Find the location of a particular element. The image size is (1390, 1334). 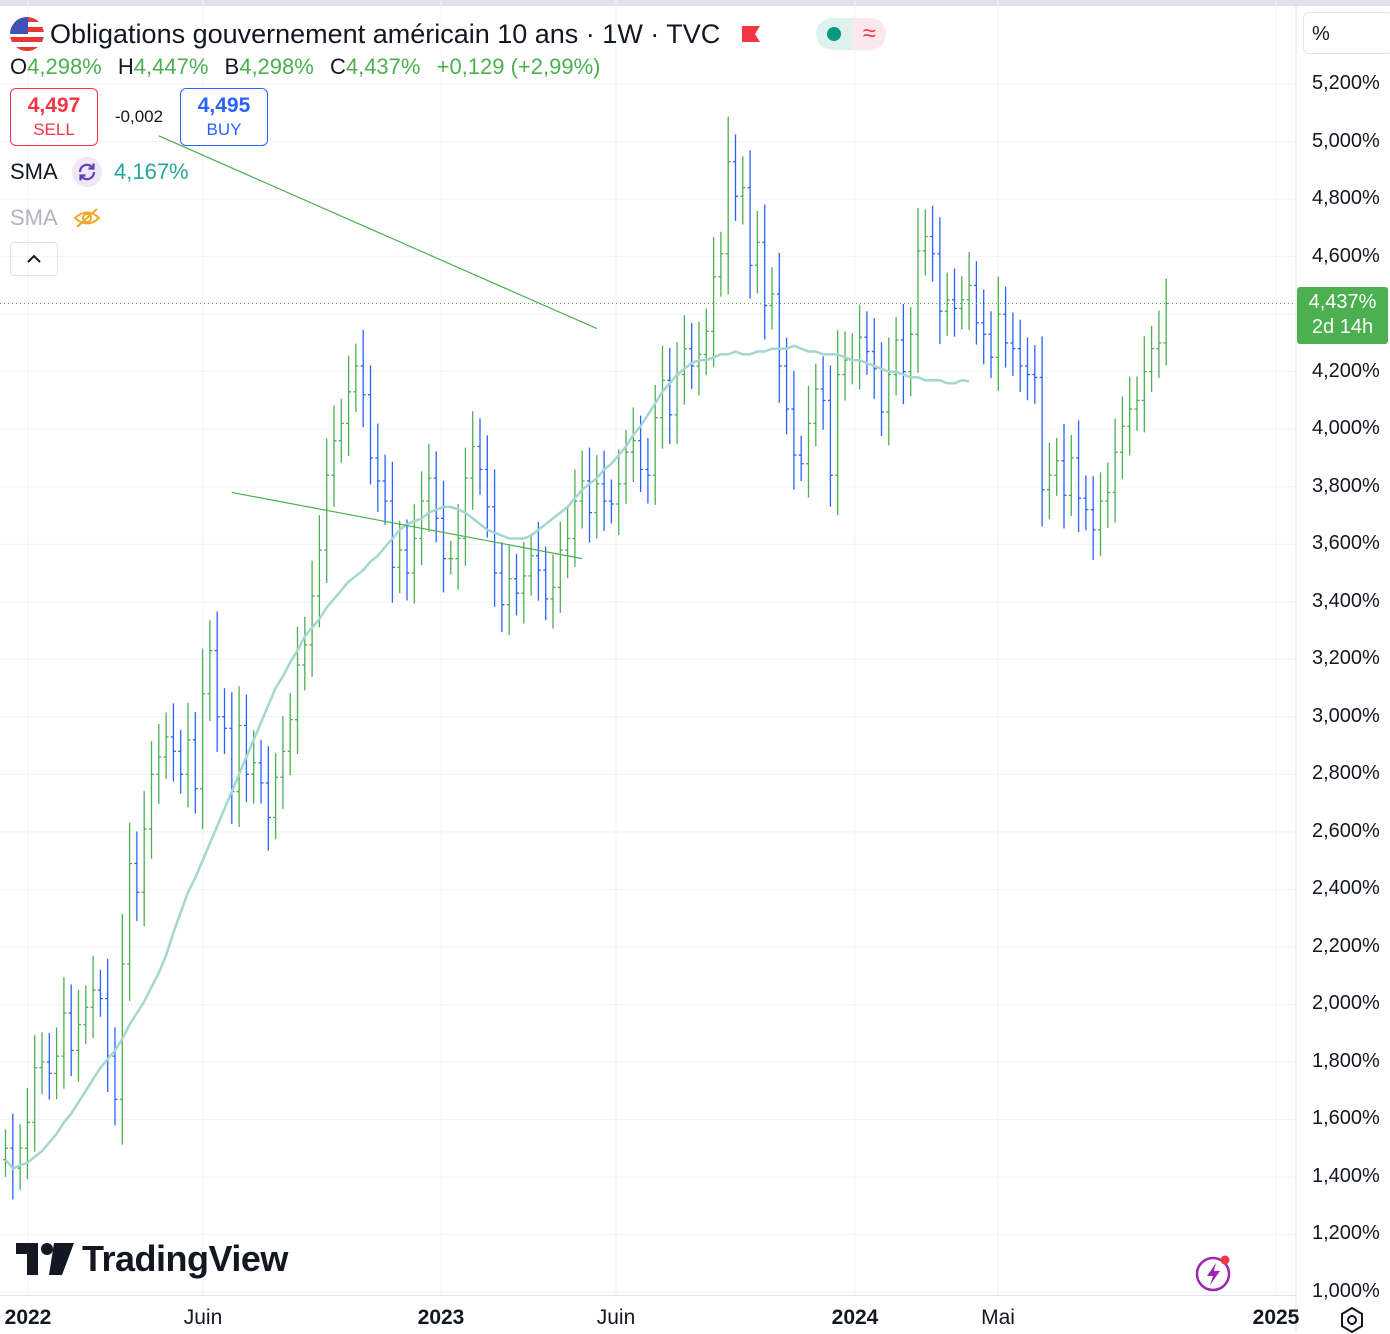

price-tick-label: 3,200% is located at coordinates (1346, 658).